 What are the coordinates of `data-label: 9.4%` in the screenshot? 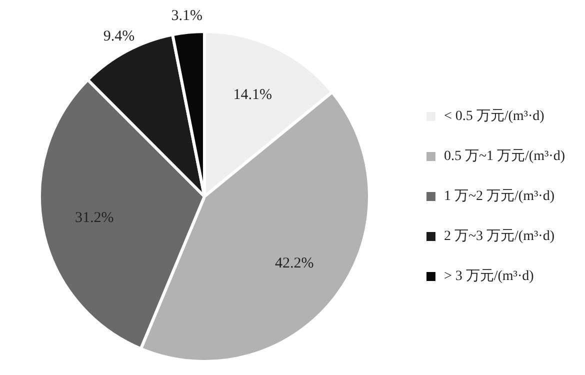 It's located at (119, 36).